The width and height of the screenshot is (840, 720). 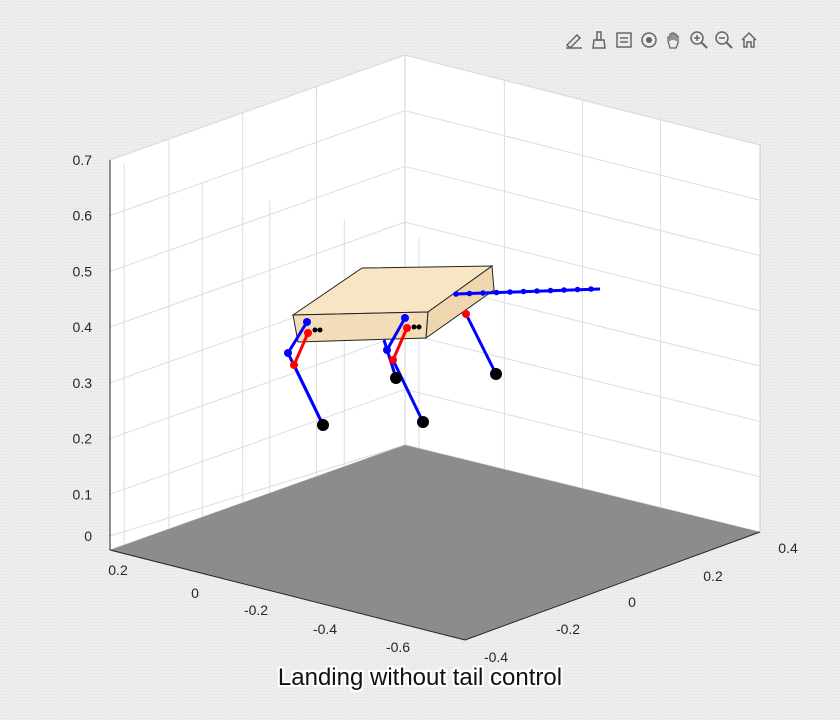 I want to click on z-tick-label: 0.7, so click(x=83, y=160).